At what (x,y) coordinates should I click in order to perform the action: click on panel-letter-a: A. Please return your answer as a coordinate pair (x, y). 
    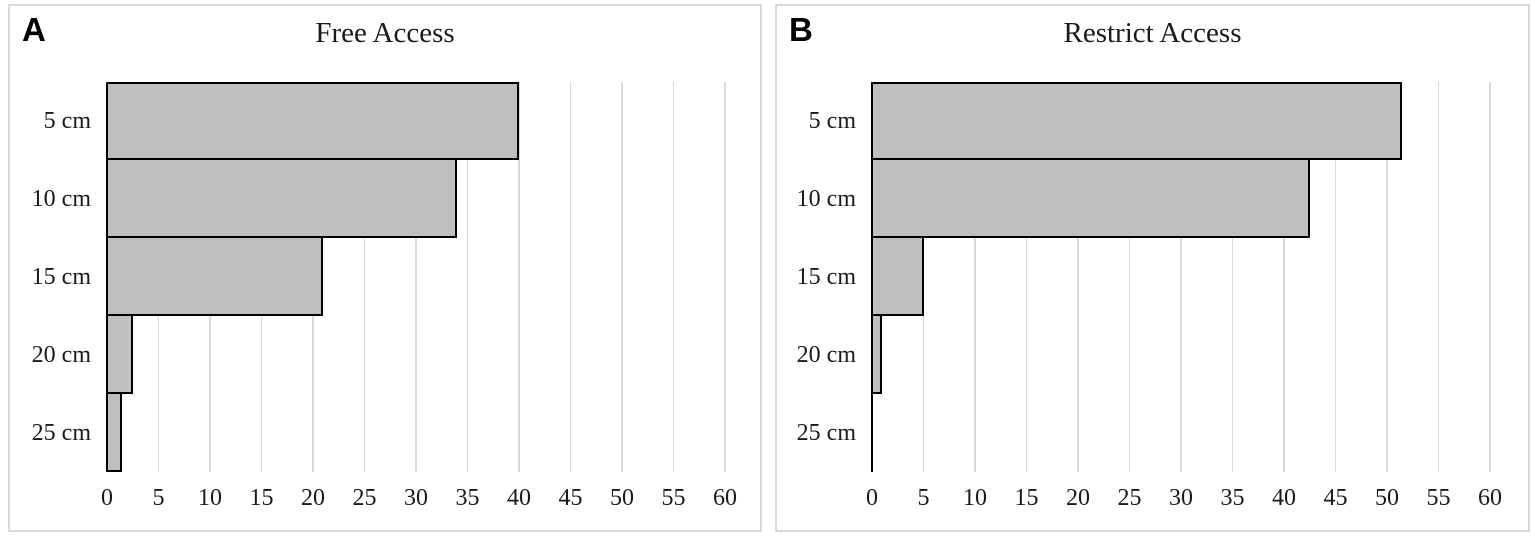
    Looking at the image, I should click on (34, 29).